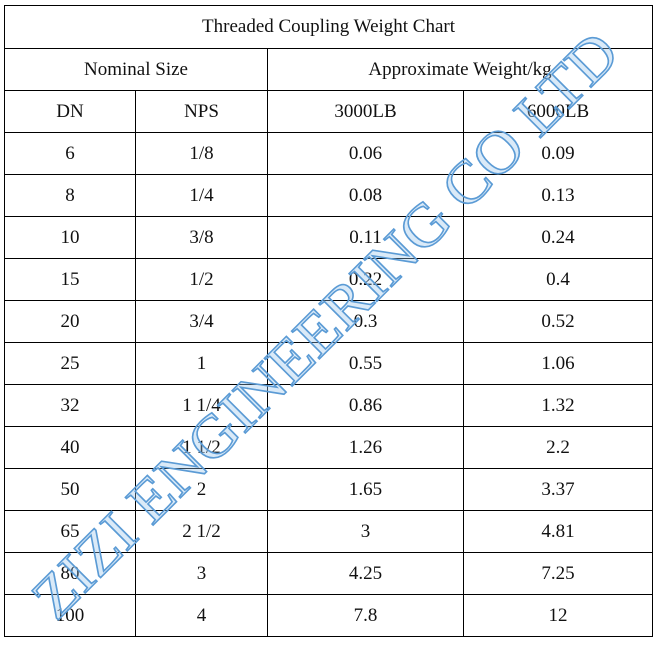 The width and height of the screenshot is (657, 646). I want to click on table-cell: 0.06, so click(365, 153).